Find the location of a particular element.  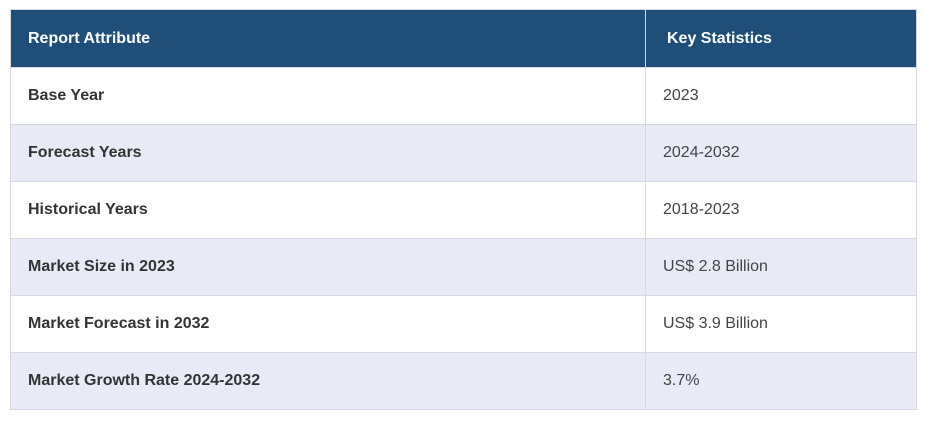

row-attribute: Market Growth Rate 2024-2032 is located at coordinates (328, 381).